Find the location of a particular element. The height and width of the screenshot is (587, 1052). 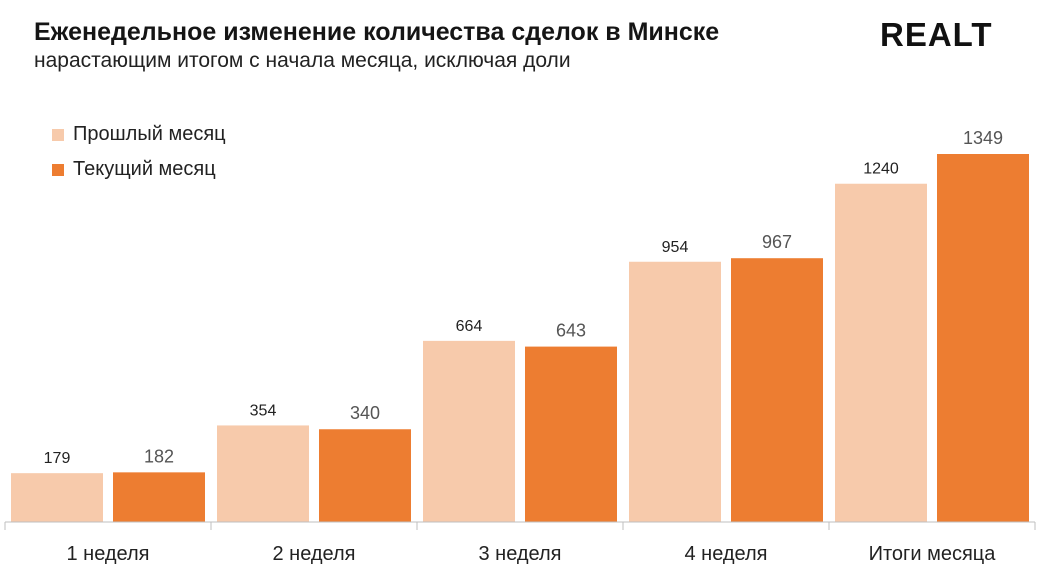

data-label-previous-2: 354 is located at coordinates (263, 410).